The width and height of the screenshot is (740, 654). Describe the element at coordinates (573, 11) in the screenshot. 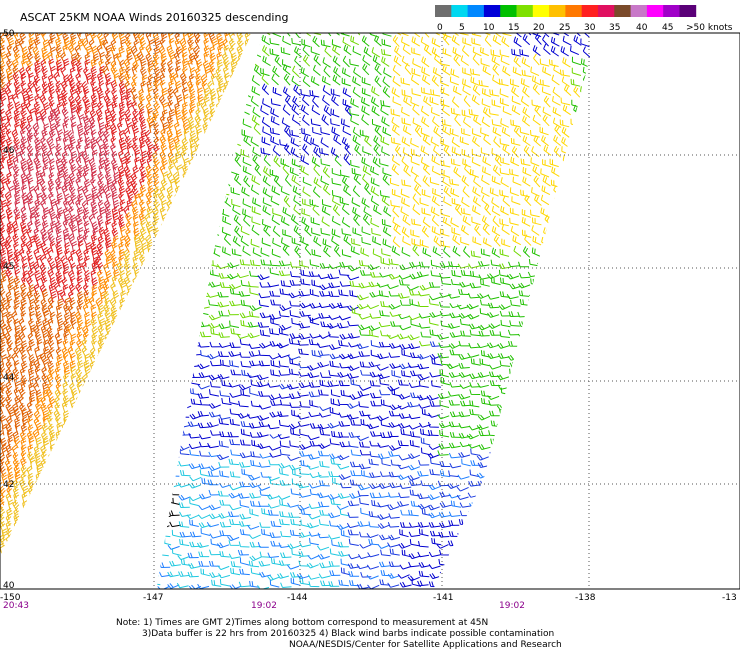

I see `legend-color-bin` at that location.